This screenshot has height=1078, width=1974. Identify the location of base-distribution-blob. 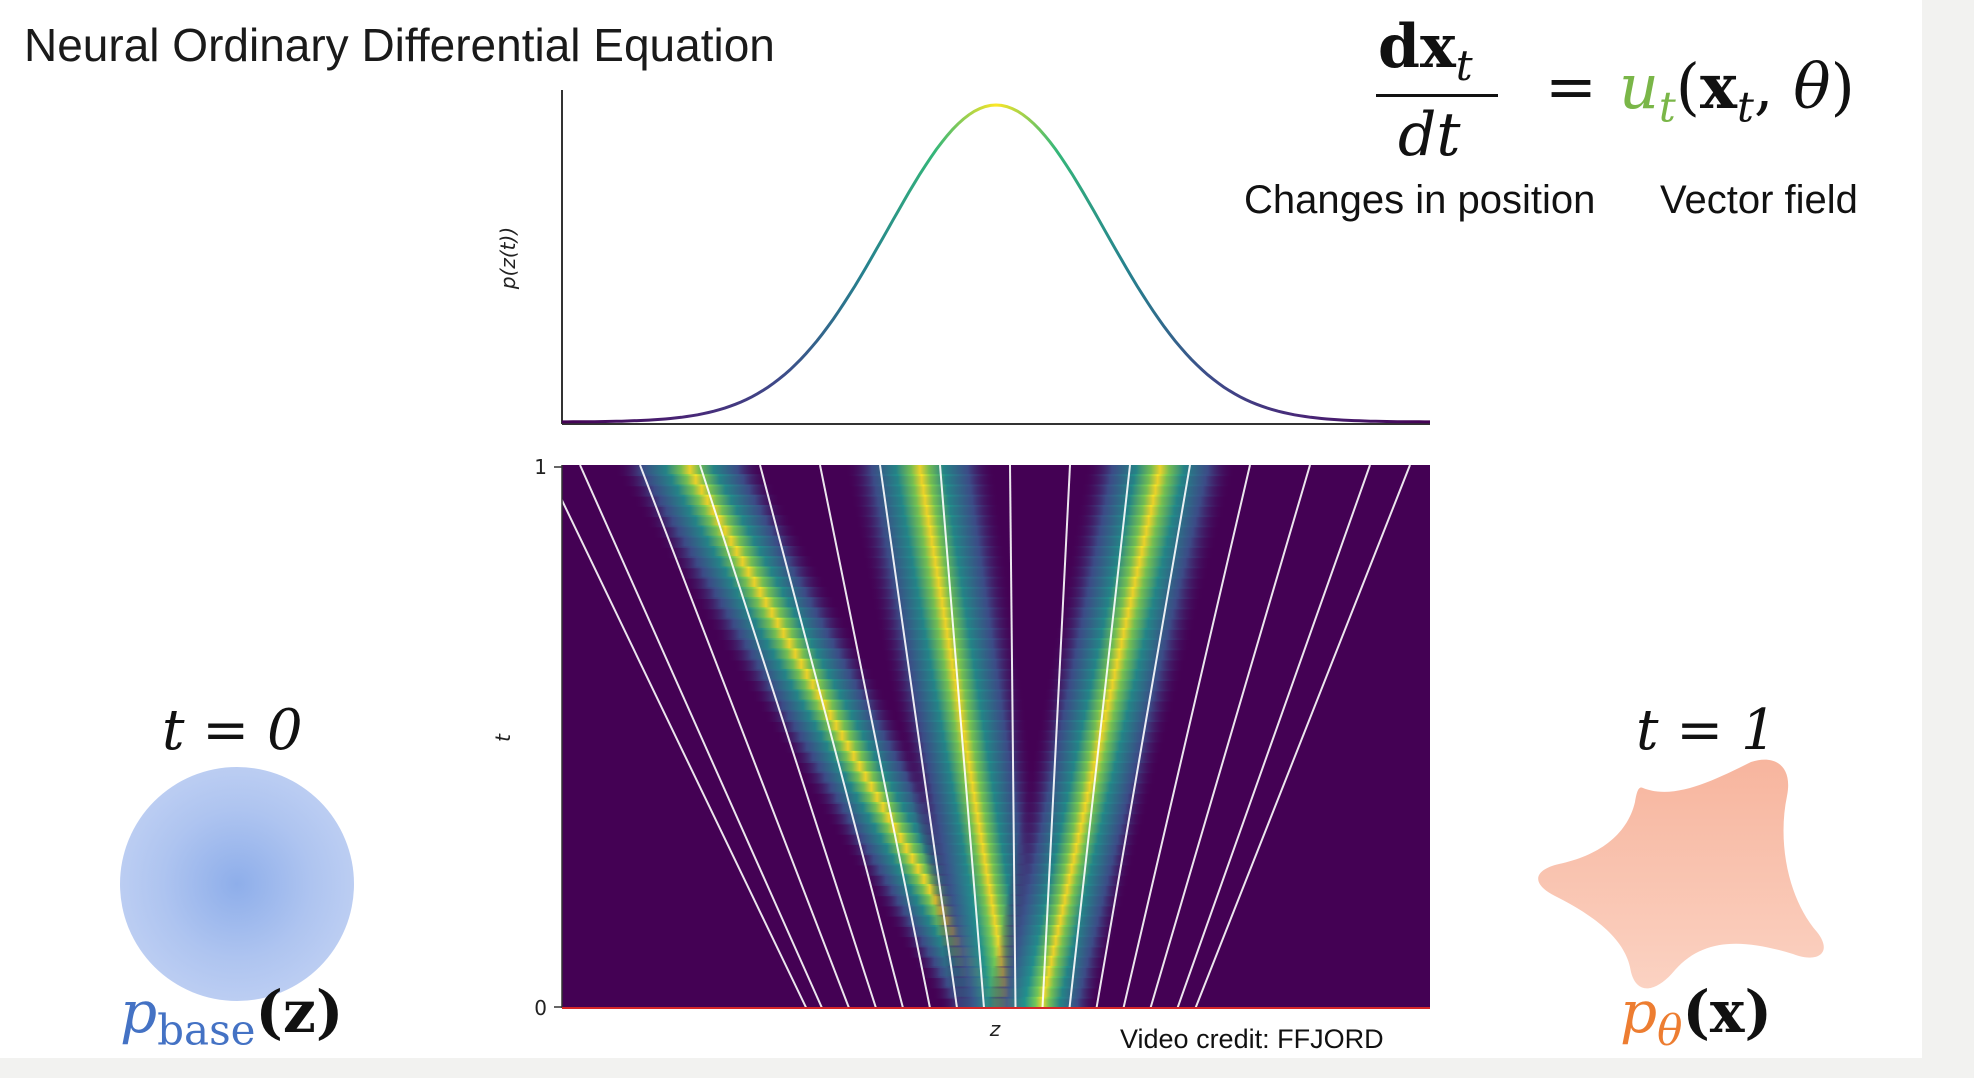
(237, 884).